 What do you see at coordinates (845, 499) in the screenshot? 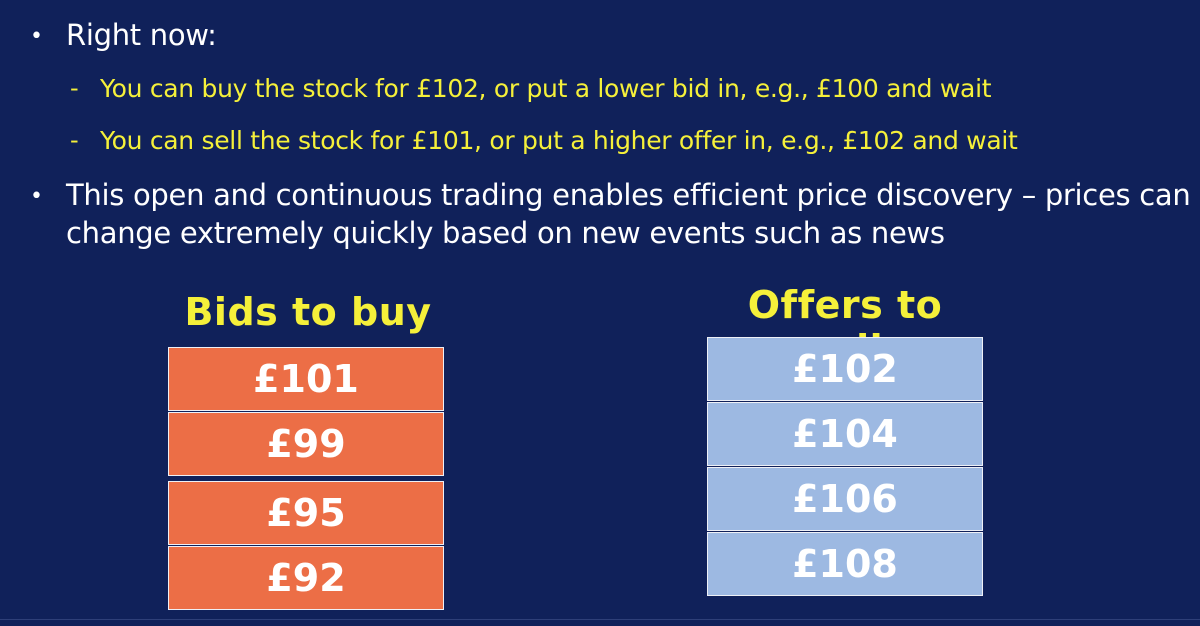
I see `offer-cell: £106` at bounding box center [845, 499].